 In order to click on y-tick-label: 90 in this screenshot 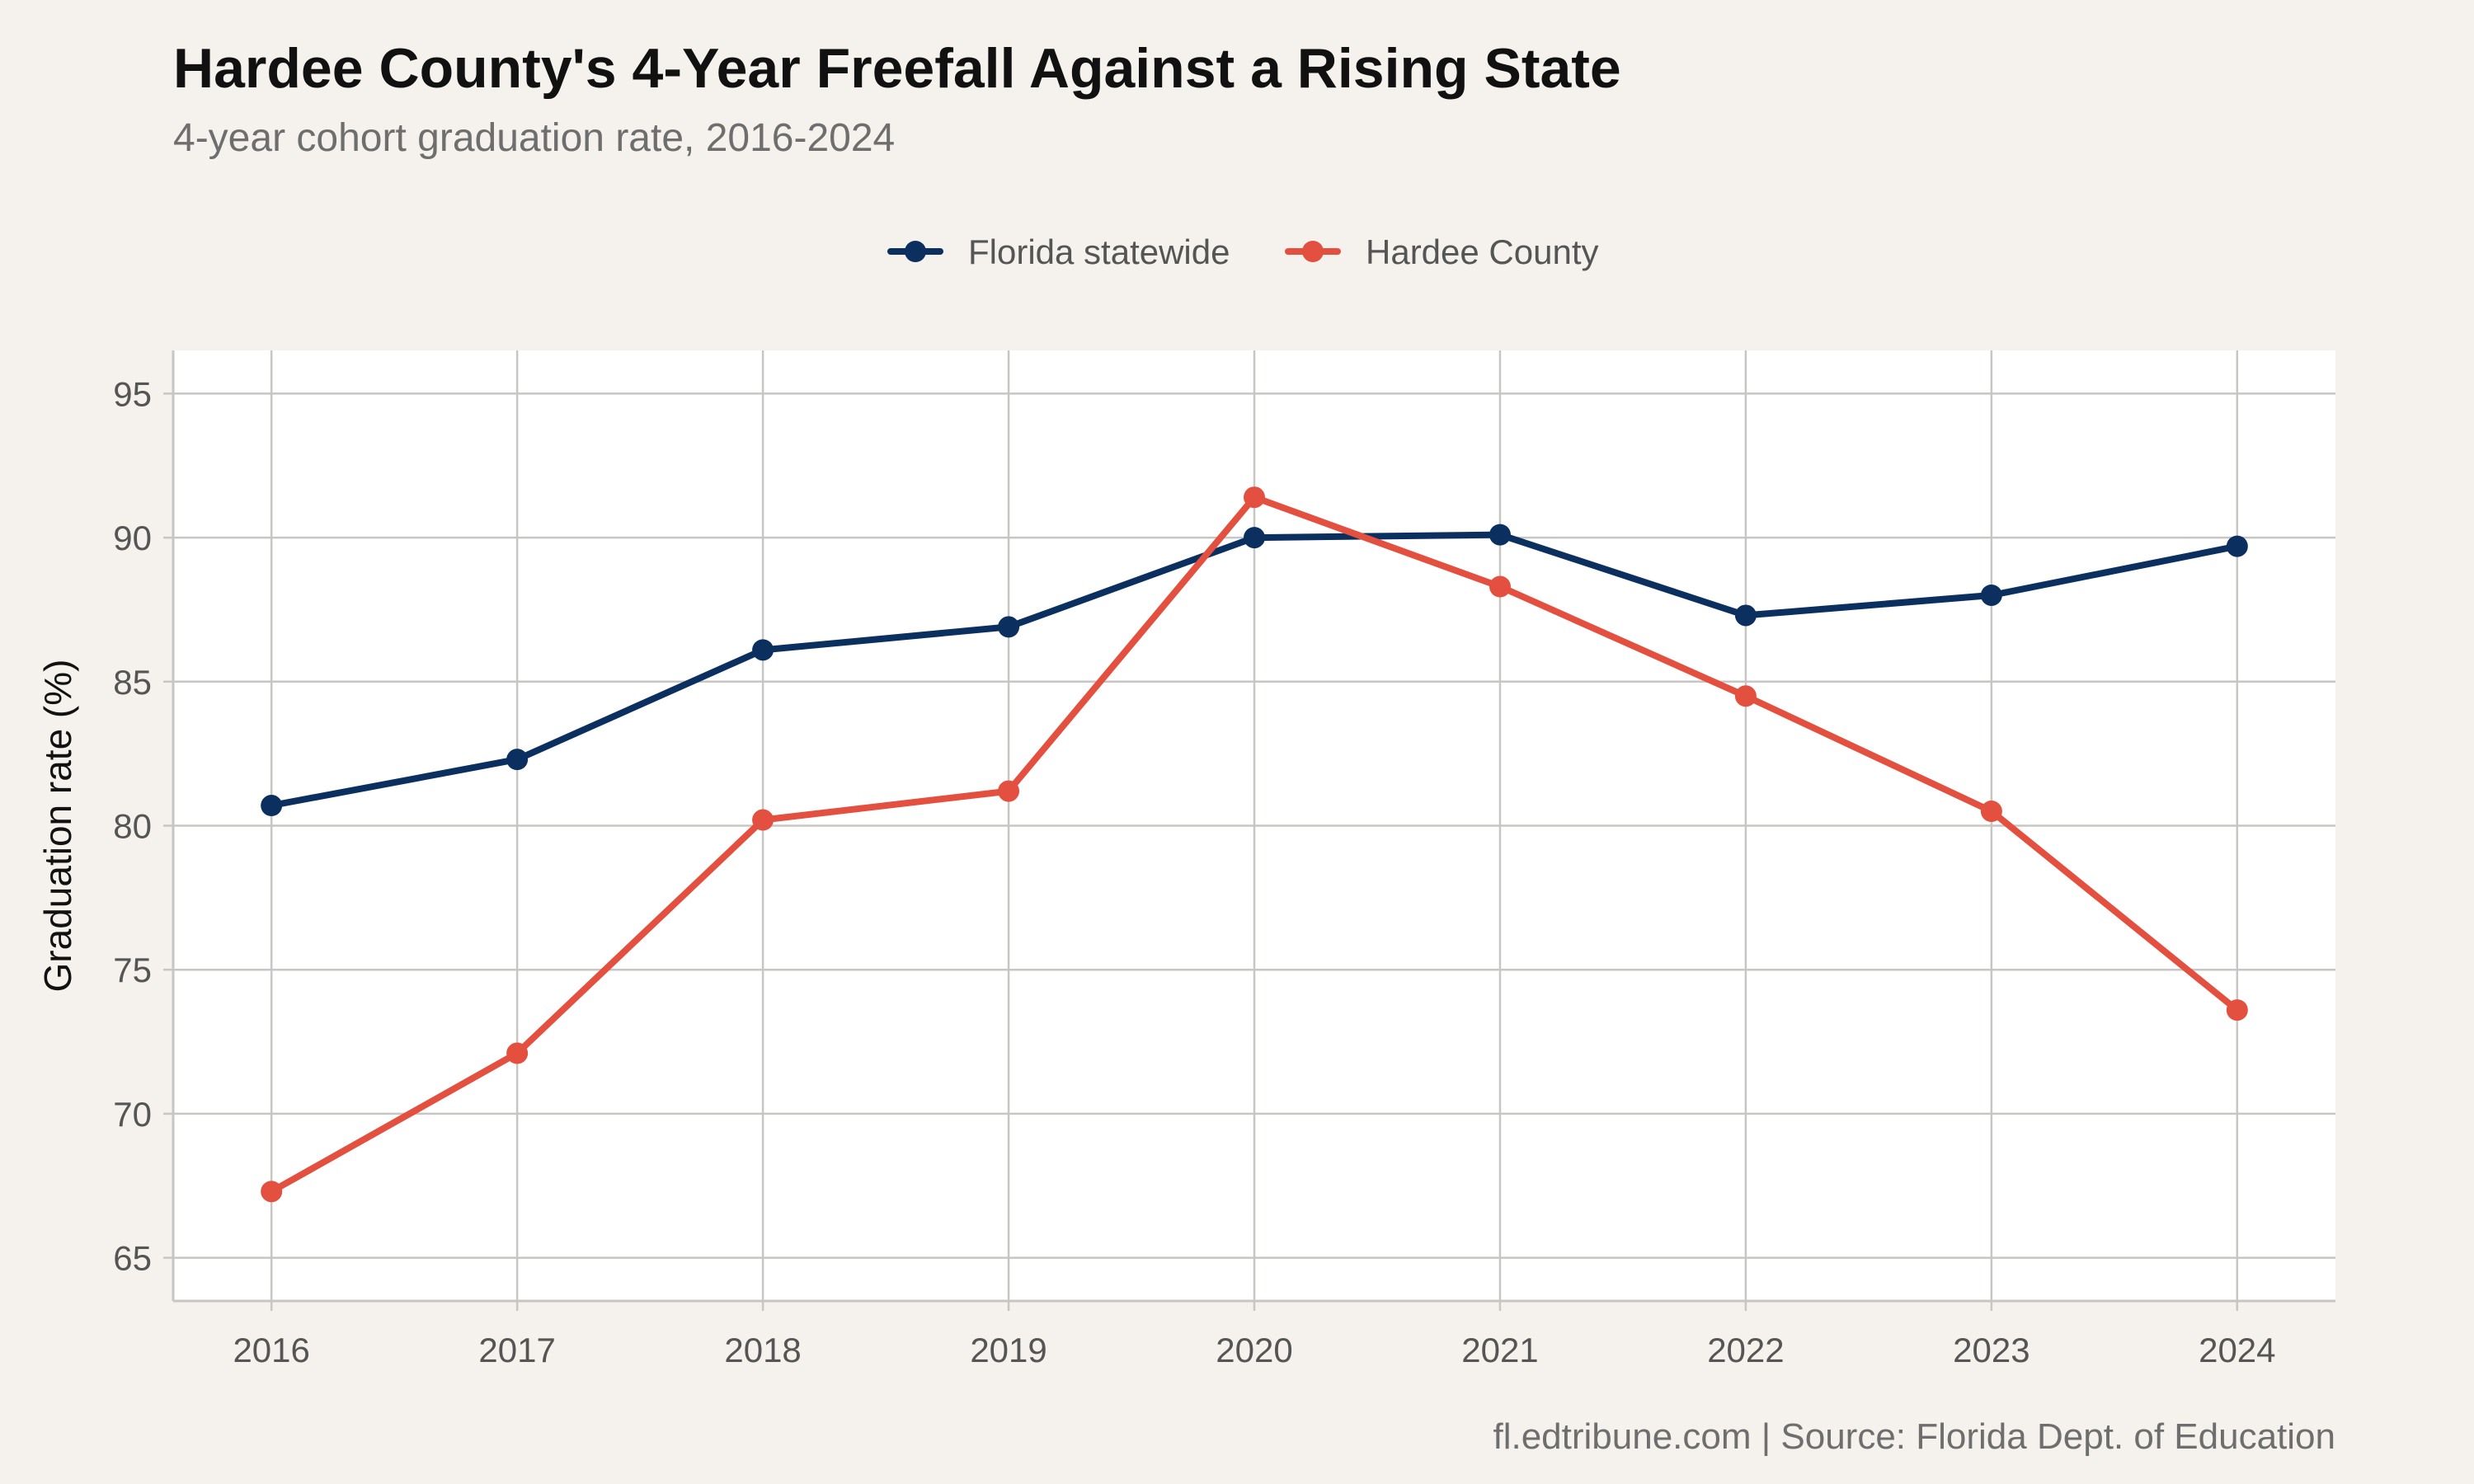, I will do `click(132, 538)`.